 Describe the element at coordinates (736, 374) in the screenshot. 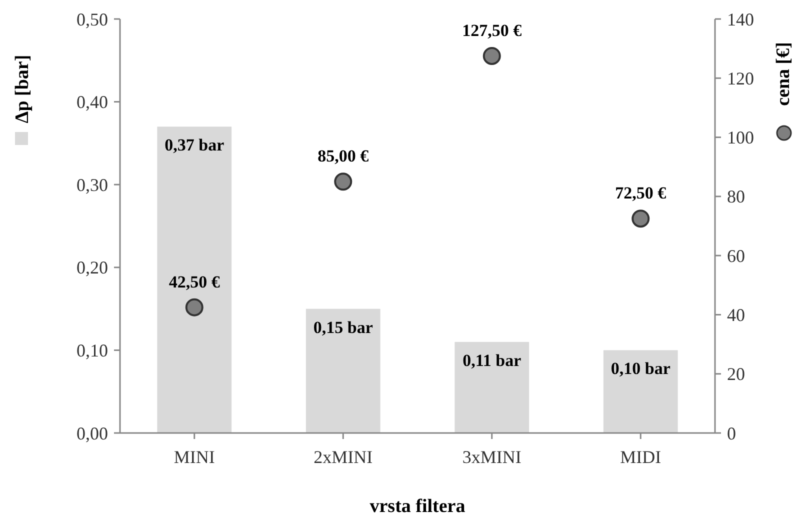

I see `y2-tick-label: 20` at that location.